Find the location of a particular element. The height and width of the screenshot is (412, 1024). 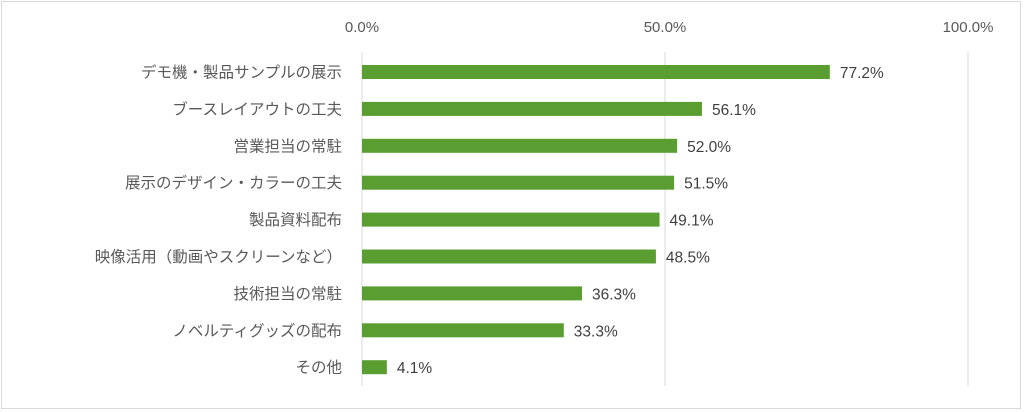

x-tick-label: 50.0% is located at coordinates (665, 27).